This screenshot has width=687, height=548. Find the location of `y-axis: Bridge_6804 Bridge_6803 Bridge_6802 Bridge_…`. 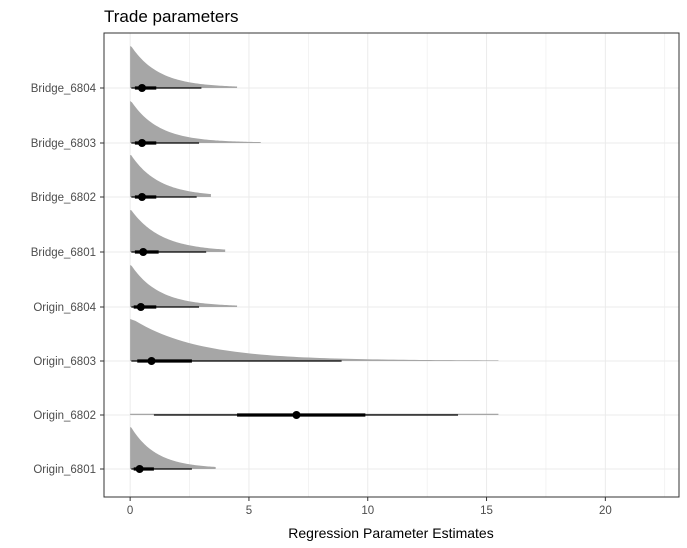

y-axis: Bridge_6804 Bridge_6803 Bridge_6802 Bridge_… is located at coordinates (67, 279).